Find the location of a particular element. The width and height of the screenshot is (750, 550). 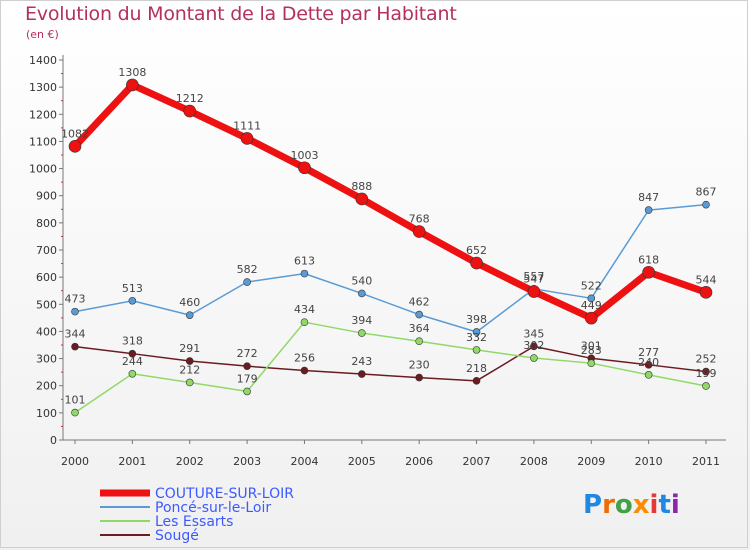

data-label-les-essarts: 364 is located at coordinates (419, 328).